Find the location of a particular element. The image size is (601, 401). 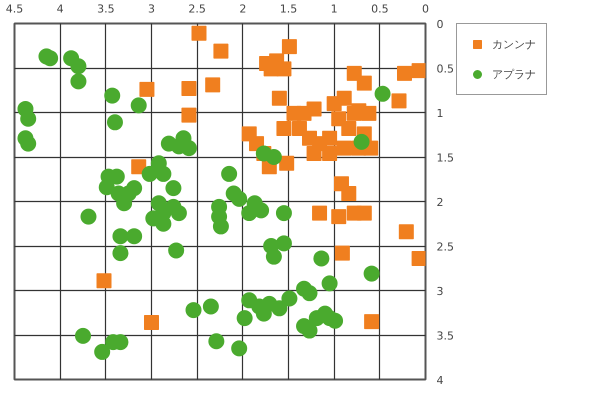

x-tick-label: 1 is located at coordinates (334, 9).